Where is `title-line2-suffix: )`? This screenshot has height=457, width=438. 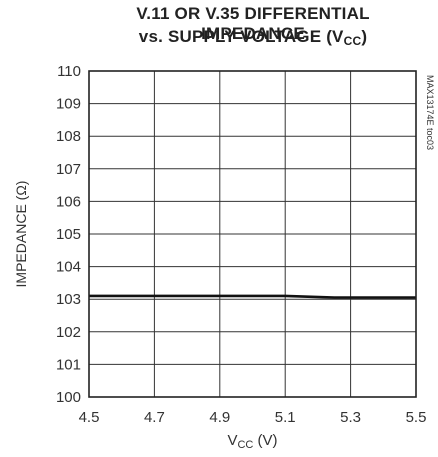 title-line2-suffix: ) is located at coordinates (364, 36).